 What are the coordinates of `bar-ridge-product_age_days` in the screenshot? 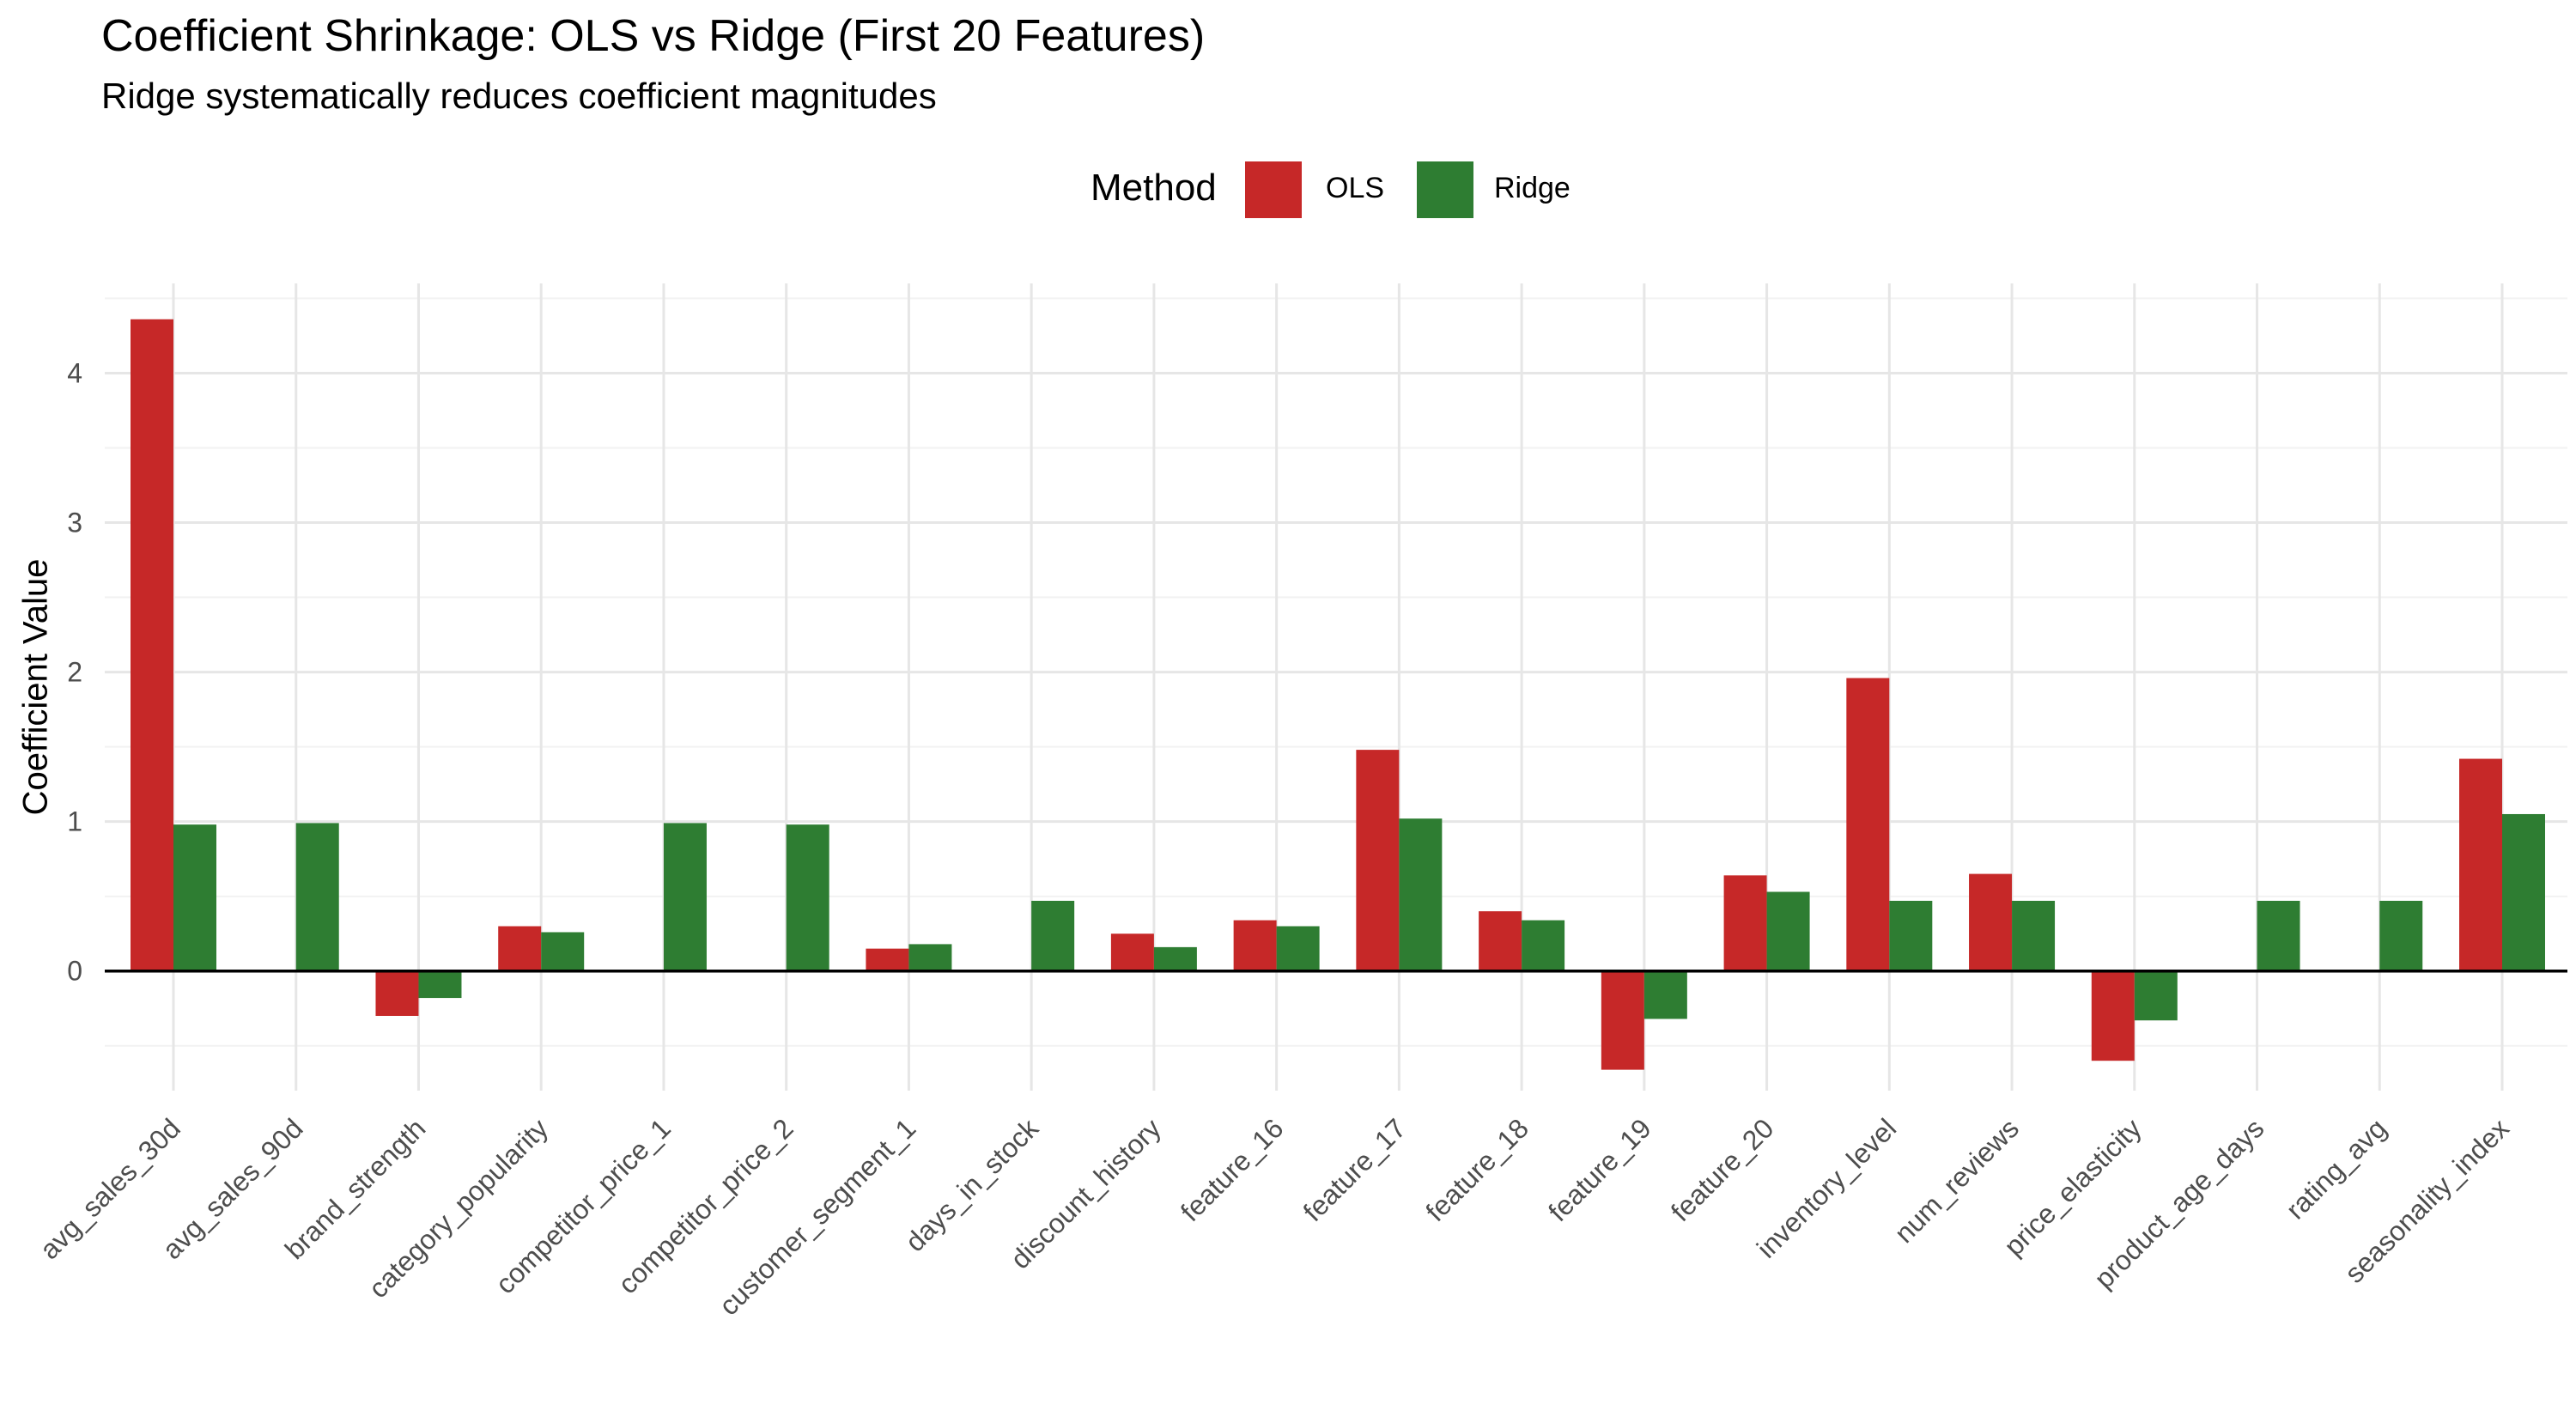 It's located at (2279, 936).